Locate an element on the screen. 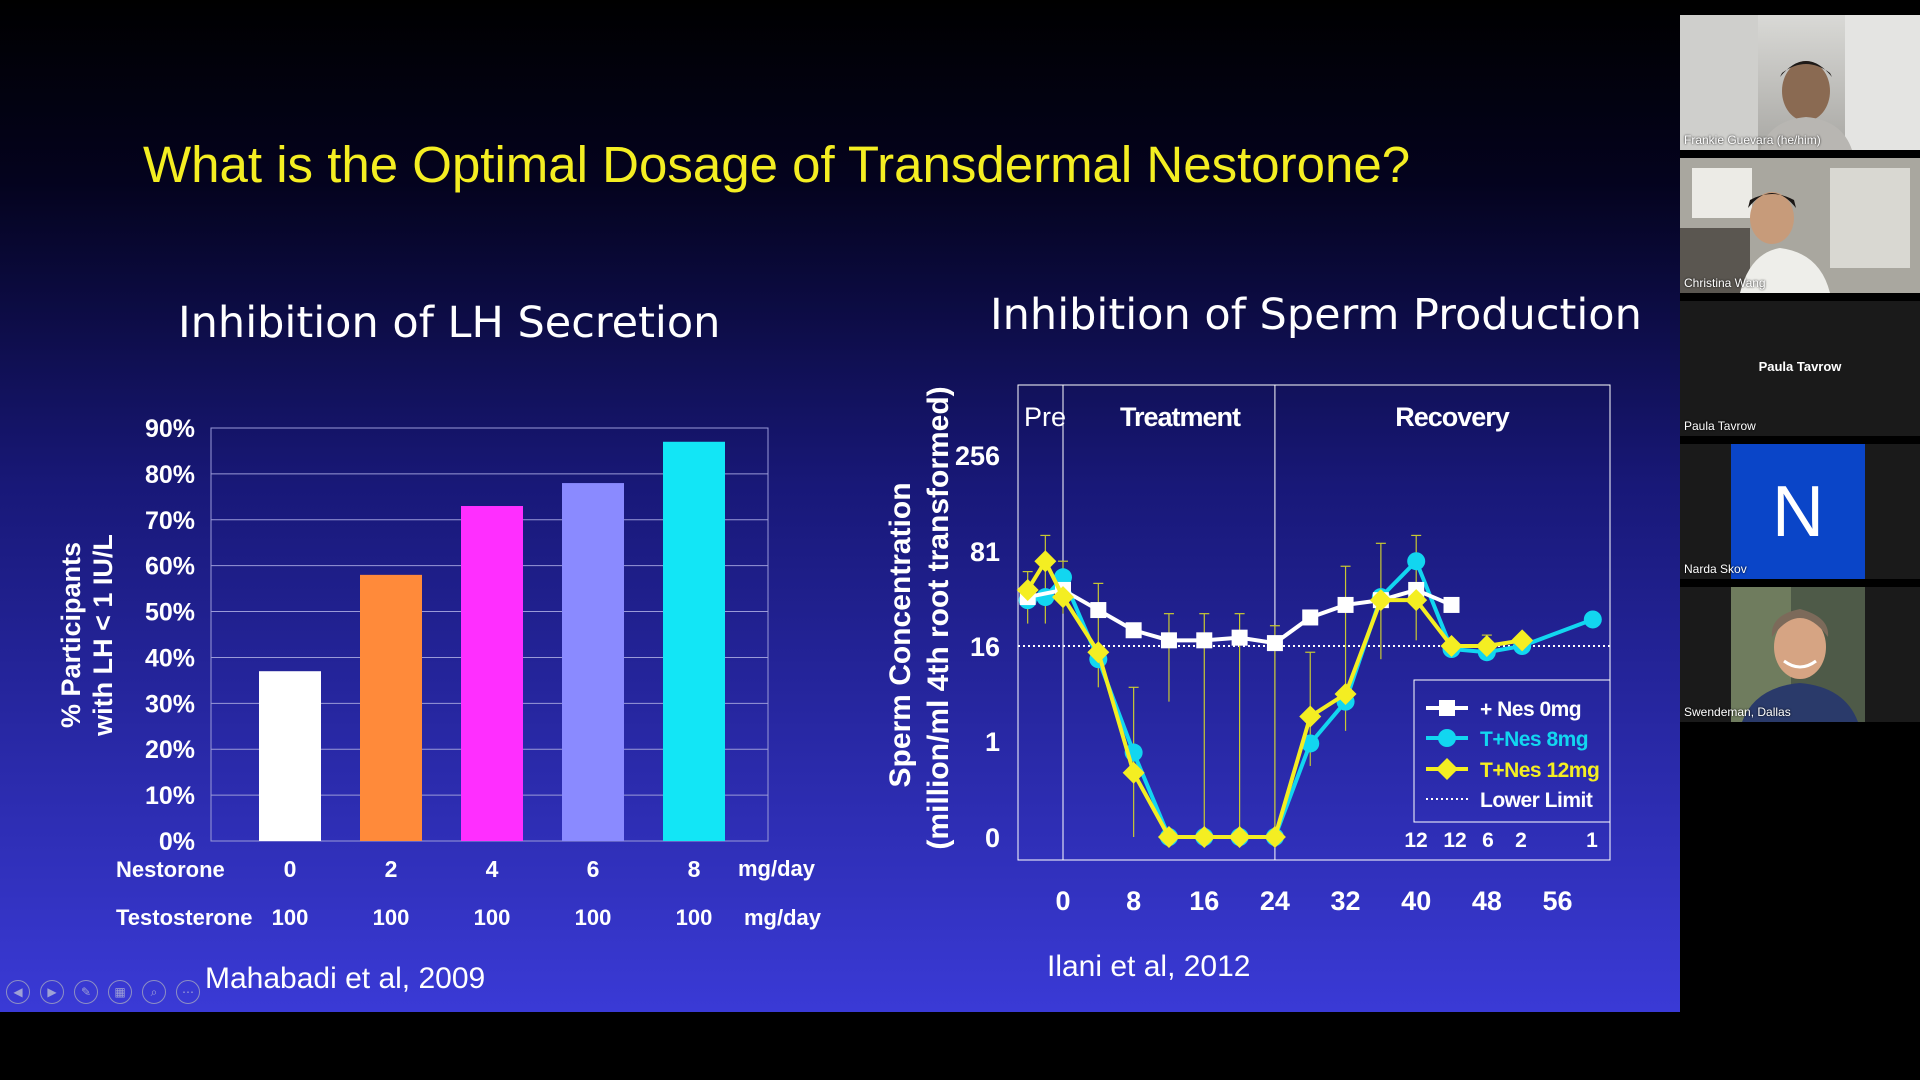 The height and width of the screenshot is (1080, 1920). slides-grid-icon: ▦ is located at coordinates (120, 992).